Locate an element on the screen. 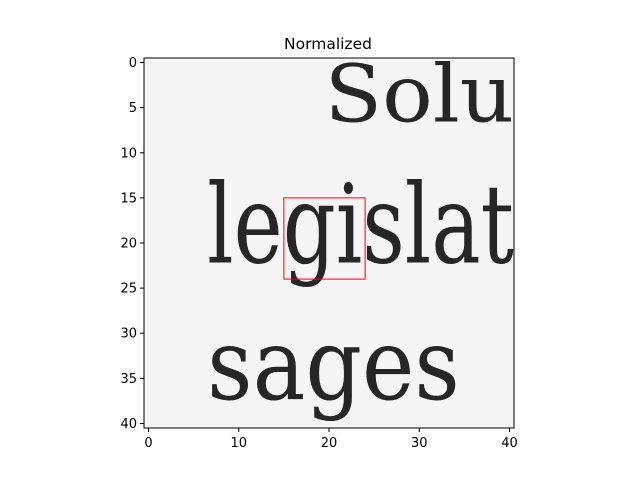  x-tick-label: 30 is located at coordinates (419, 443).